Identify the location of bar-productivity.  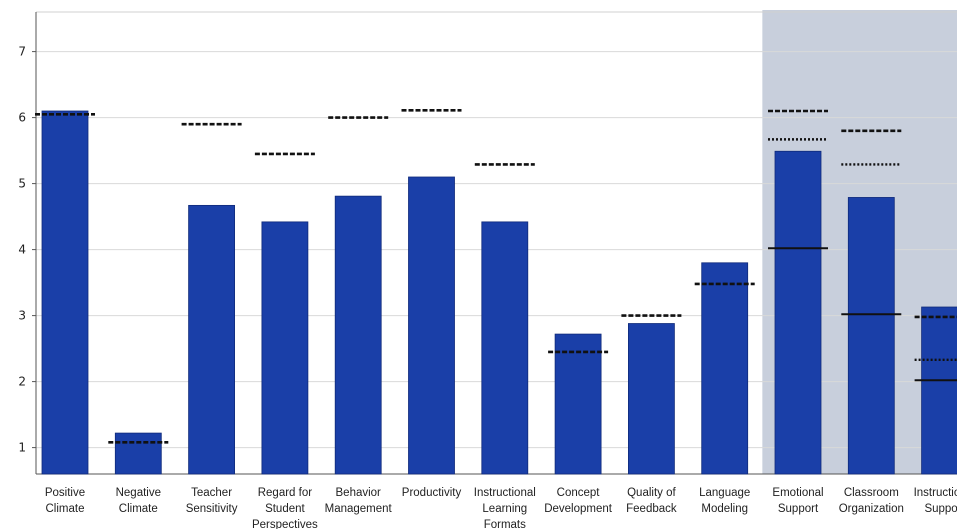
(431, 325).